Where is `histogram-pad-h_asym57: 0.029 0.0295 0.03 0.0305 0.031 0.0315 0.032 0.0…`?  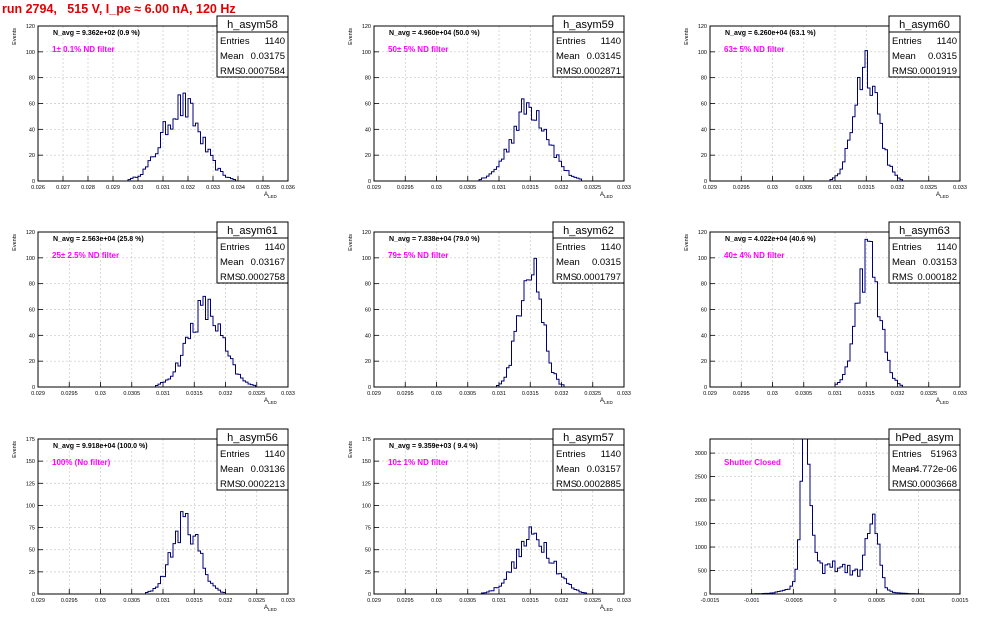
histogram-pad-h_asym57: 0.029 0.0295 0.03 0.0305 0.031 0.0315 0.032 0.0… is located at coordinates (489, 520).